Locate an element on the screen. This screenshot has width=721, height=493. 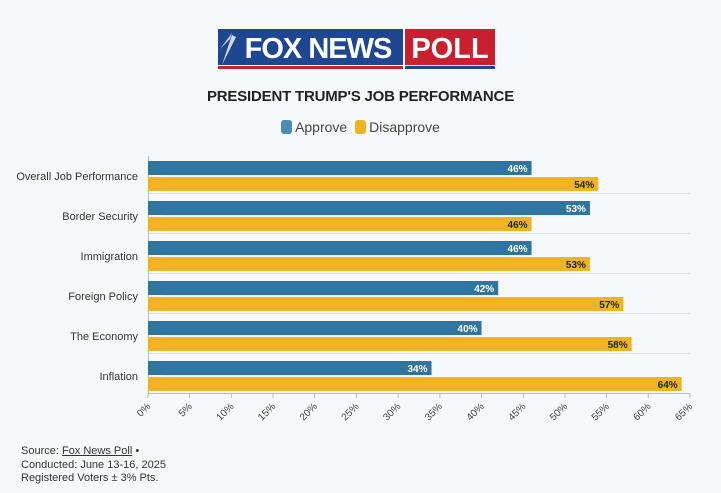
legend-item-approve: Approve is located at coordinates (314, 127).